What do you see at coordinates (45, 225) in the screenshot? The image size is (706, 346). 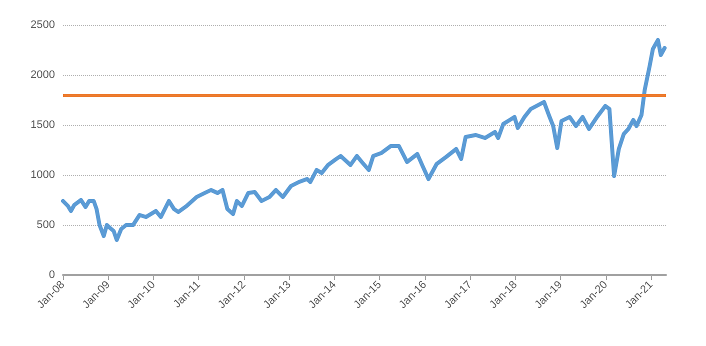 I see `y-tick-label: 500` at bounding box center [45, 225].